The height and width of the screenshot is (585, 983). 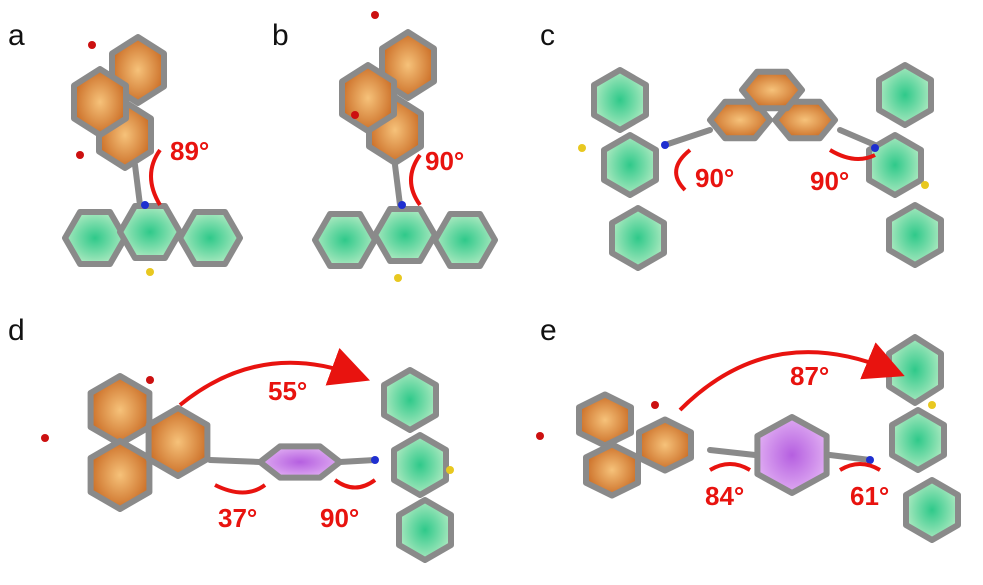 I want to click on panel-label-d: d, so click(x=16, y=330).